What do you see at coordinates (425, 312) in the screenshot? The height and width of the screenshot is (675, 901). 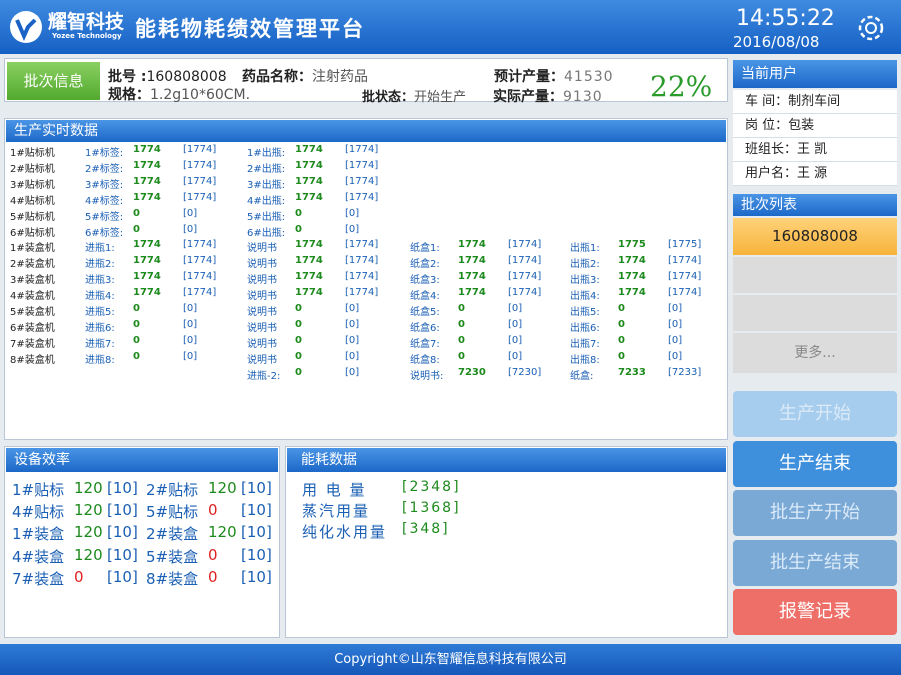 I see `counter-label: 纸盒5:` at bounding box center [425, 312].